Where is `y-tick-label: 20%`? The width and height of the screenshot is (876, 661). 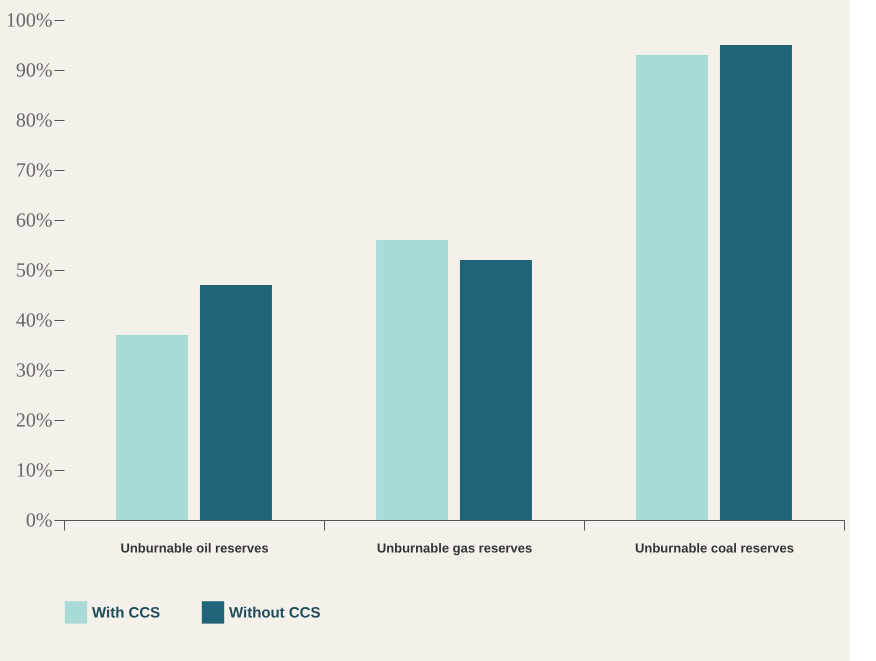
y-tick-label: 20% is located at coordinates (34, 421).